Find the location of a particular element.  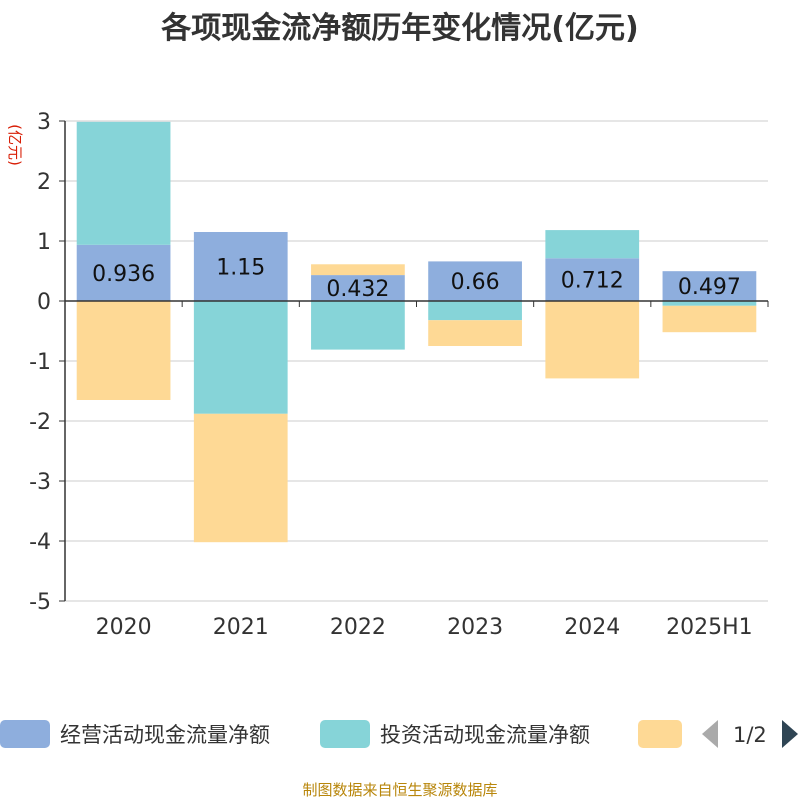

bar-2-2025H1 is located at coordinates (709, 303).